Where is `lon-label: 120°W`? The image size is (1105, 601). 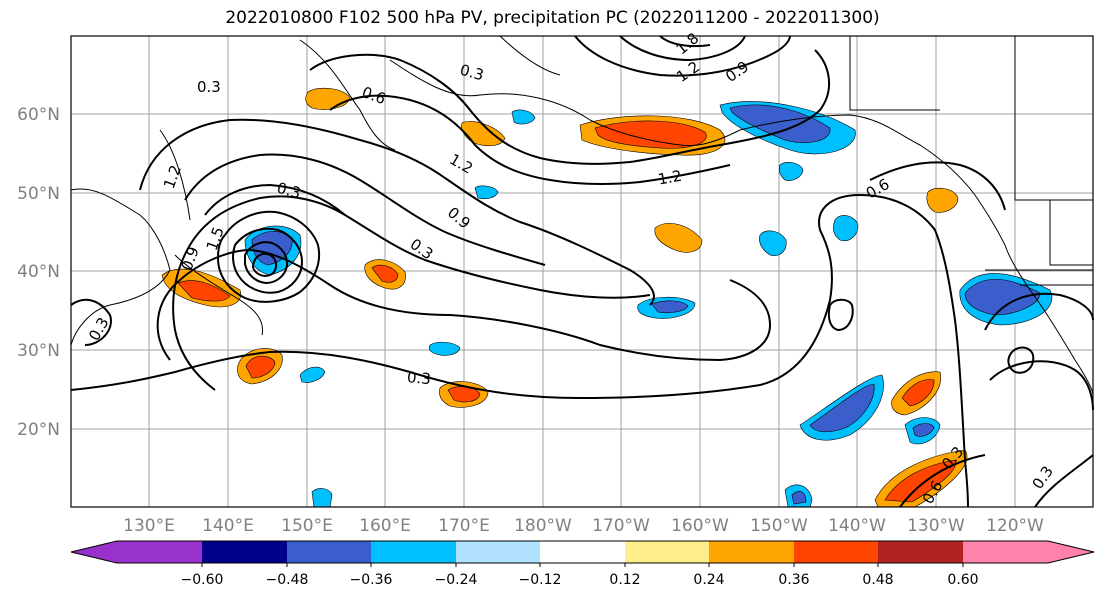 lon-label: 120°W is located at coordinates (1015, 526).